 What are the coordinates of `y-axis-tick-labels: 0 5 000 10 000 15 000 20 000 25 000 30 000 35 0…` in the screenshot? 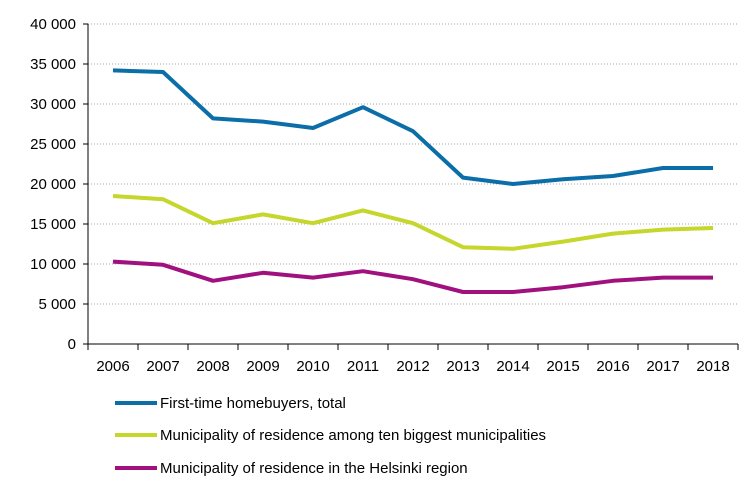 It's located at (53, 184).